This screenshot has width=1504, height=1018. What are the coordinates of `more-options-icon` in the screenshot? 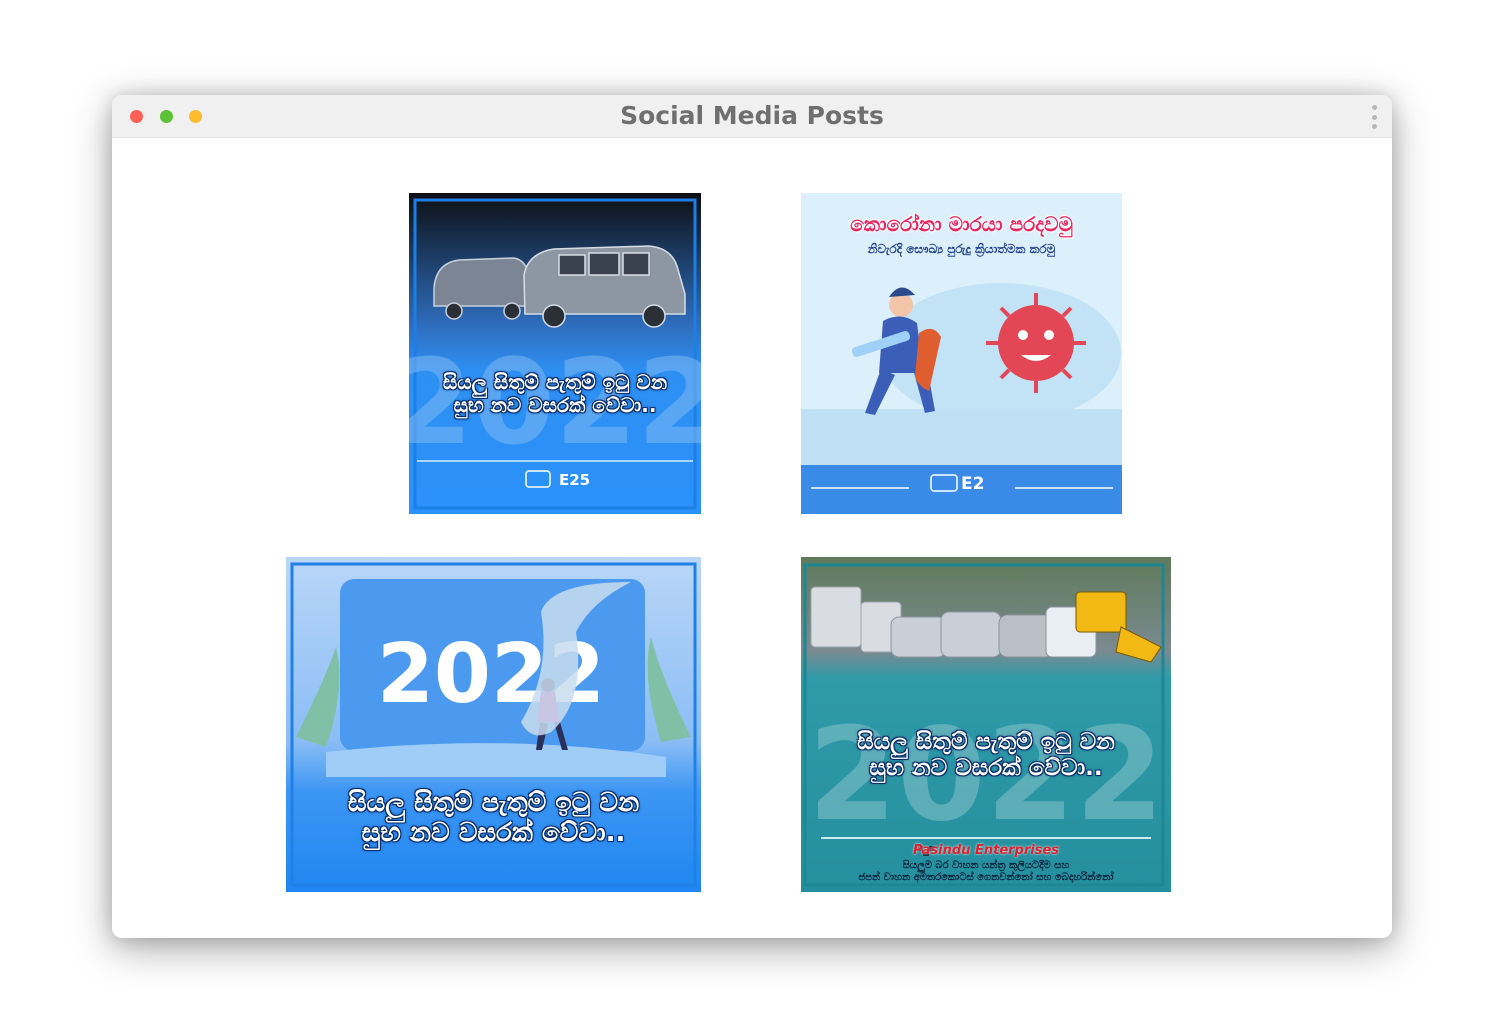 It's located at (1374, 117).